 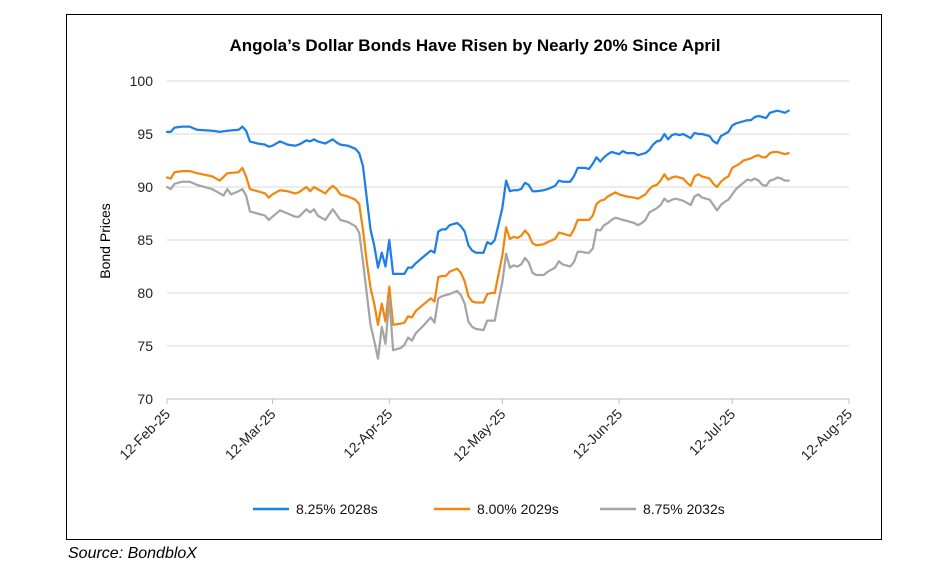 What do you see at coordinates (145, 134) in the screenshot?
I see `y-tick-label: 95` at bounding box center [145, 134].